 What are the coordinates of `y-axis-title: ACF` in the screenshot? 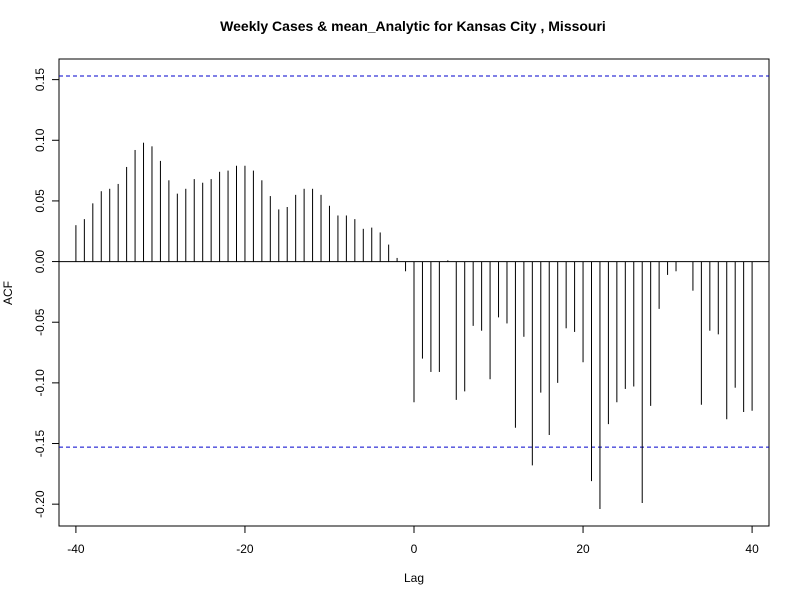 It's located at (8, 293).